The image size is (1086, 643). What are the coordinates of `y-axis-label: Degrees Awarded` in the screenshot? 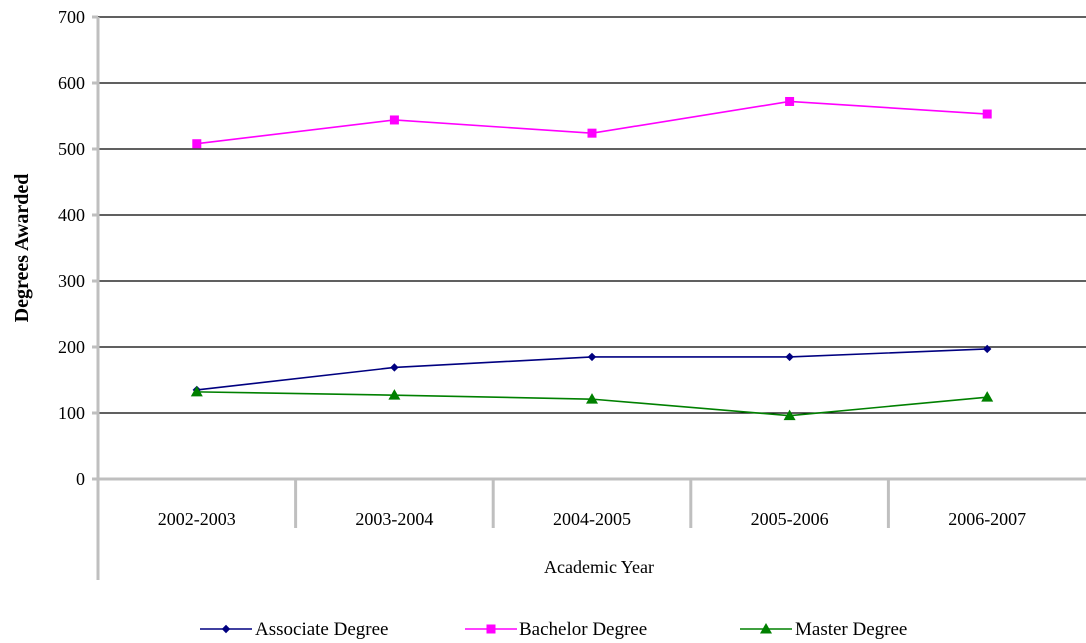 It's located at (22, 248).